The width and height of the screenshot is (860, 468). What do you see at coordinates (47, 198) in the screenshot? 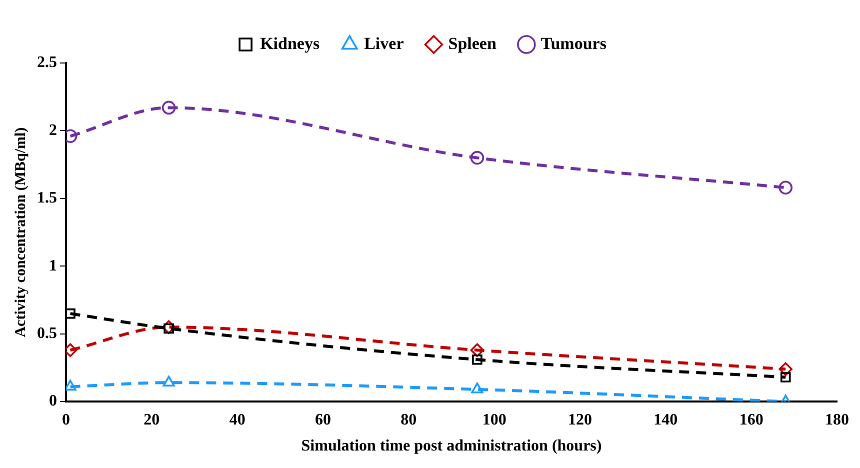
I see `y-tick-label: 1.5` at bounding box center [47, 198].